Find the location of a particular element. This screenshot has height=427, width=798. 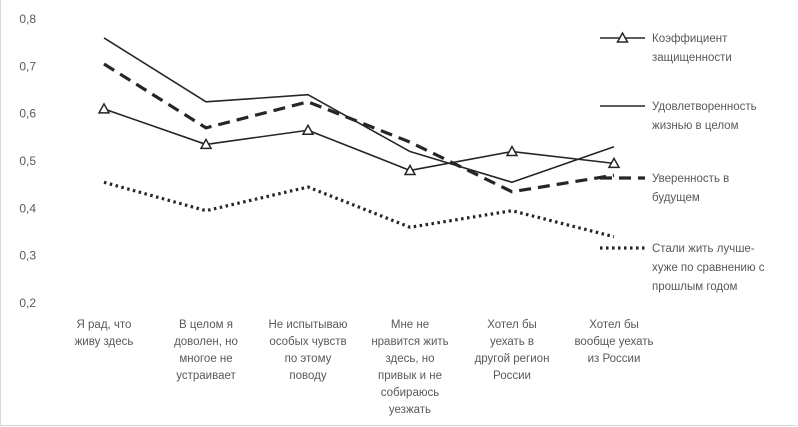

y-tick-label: 0,5 is located at coordinates (27, 161).